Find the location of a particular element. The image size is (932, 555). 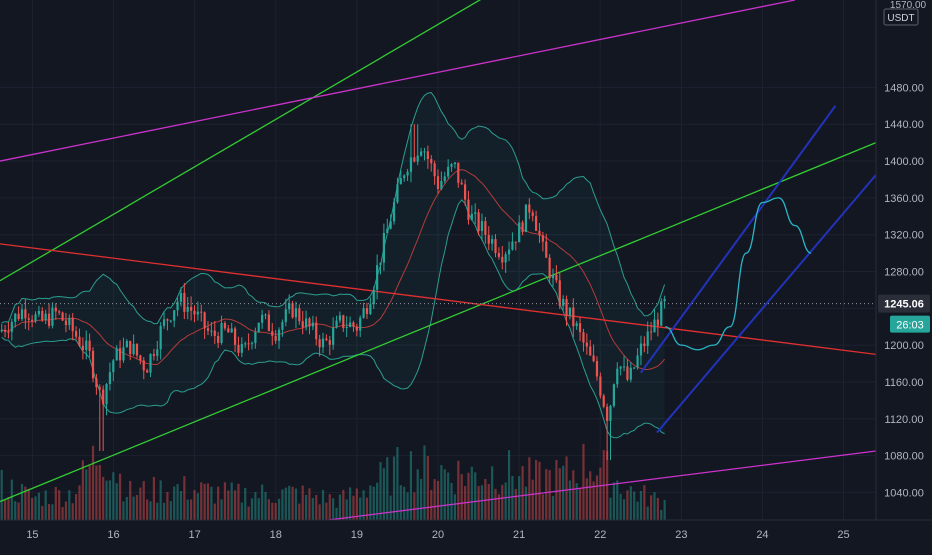

time-axis is located at coordinates (466, 535).